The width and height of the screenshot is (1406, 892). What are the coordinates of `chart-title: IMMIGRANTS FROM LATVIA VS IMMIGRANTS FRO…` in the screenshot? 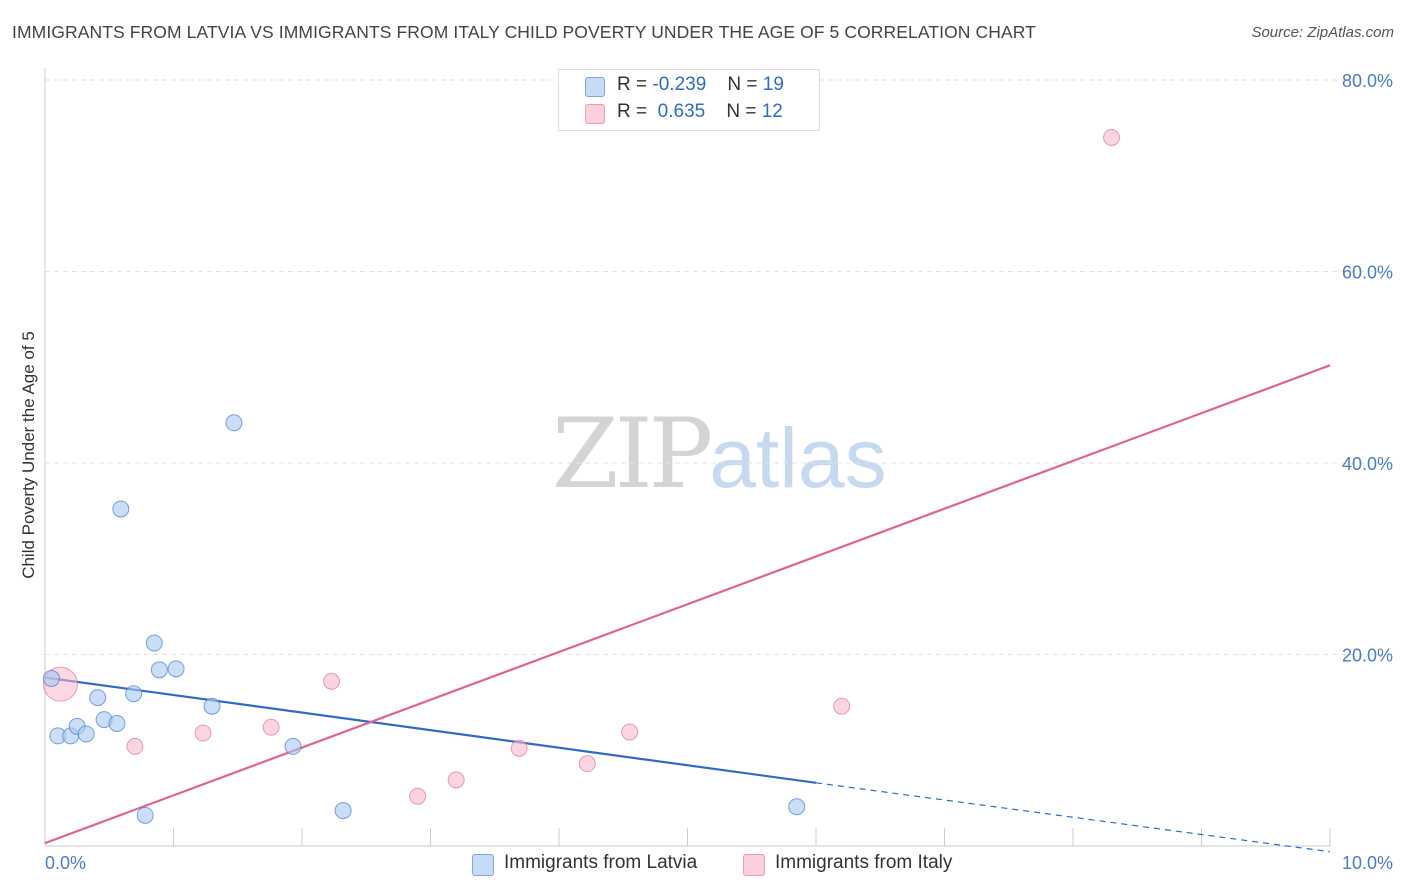 It's located at (524, 32).